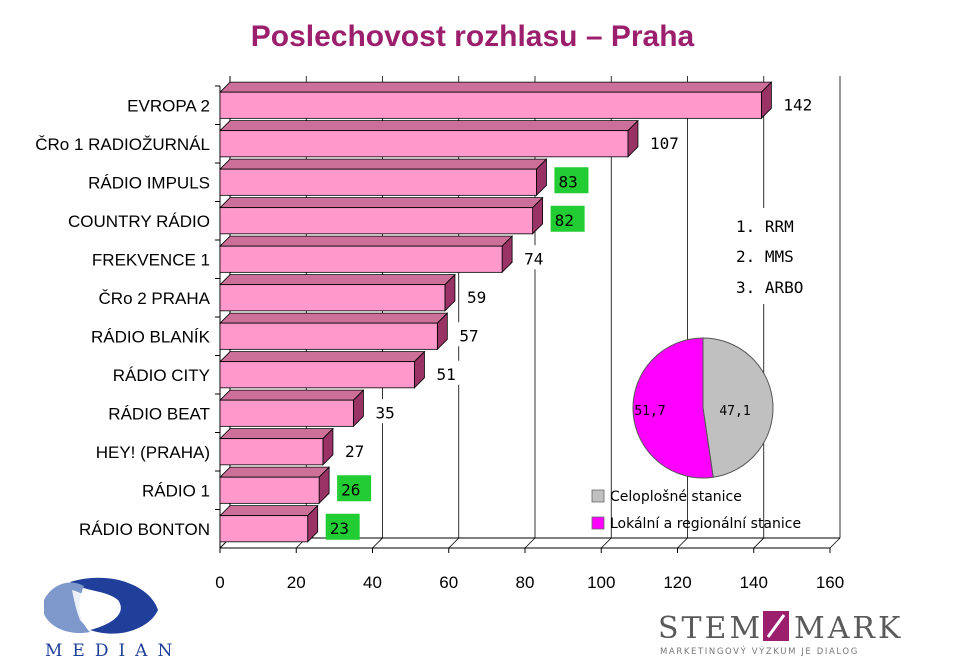  What do you see at coordinates (734, 411) in the screenshot?
I see `pie-value-label: 47,1` at bounding box center [734, 411].